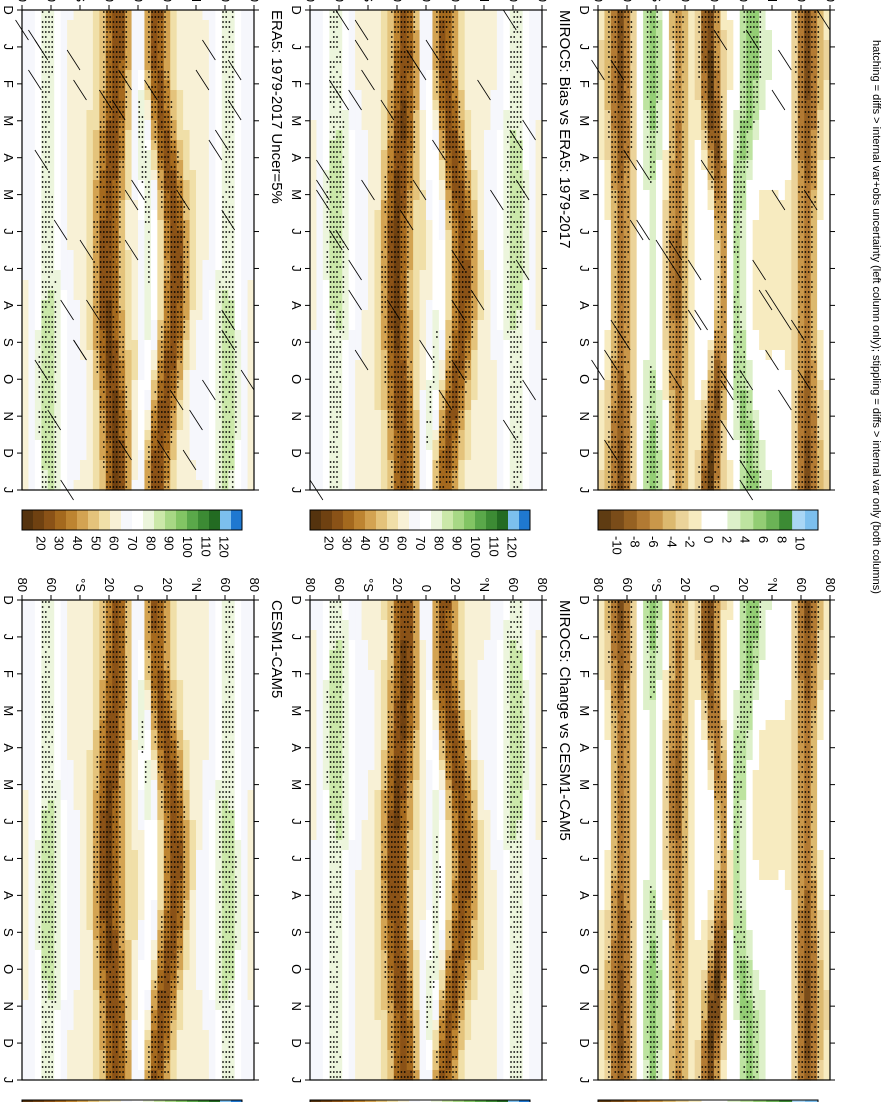  I want to click on colorbar-swatch, so click(27, 520).